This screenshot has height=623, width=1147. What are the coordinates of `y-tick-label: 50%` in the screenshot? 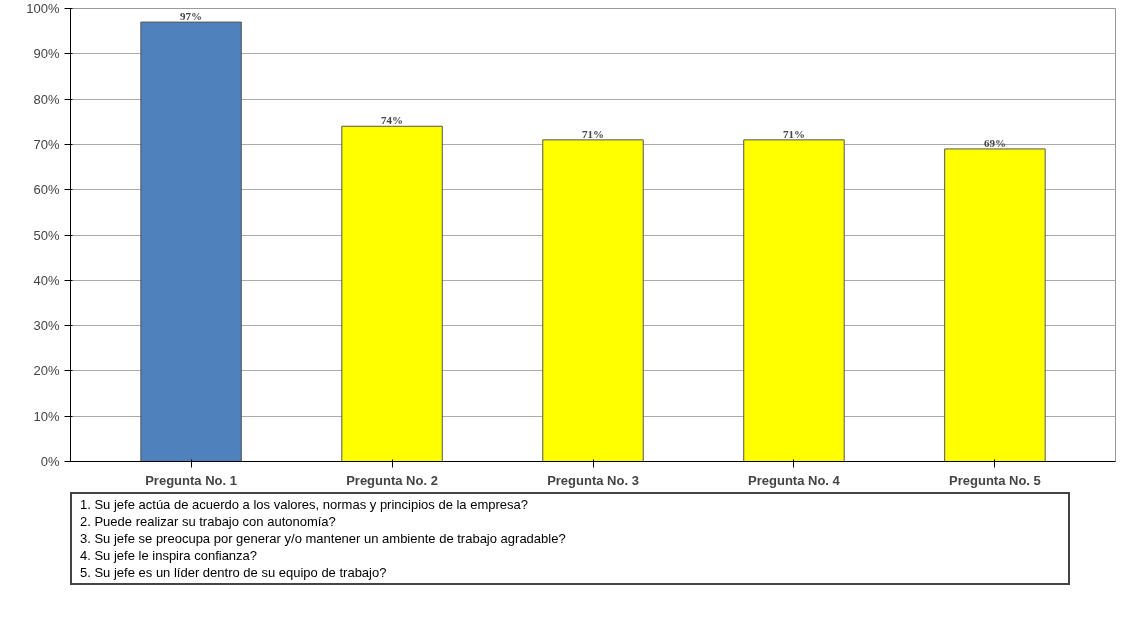 It's located at (46, 235).